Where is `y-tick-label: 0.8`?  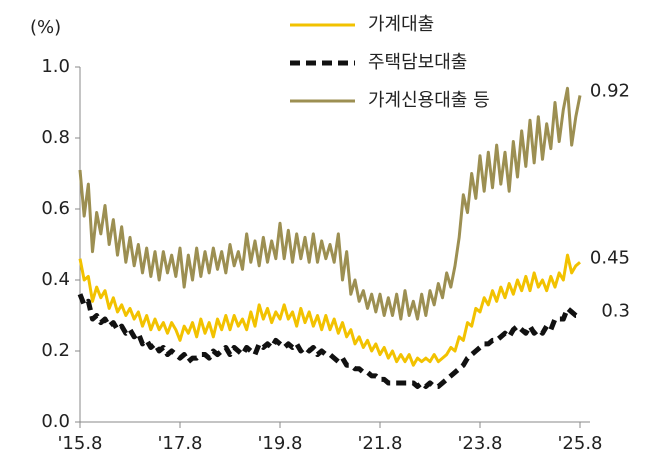 y-tick-label: 0.8 is located at coordinates (55, 137).